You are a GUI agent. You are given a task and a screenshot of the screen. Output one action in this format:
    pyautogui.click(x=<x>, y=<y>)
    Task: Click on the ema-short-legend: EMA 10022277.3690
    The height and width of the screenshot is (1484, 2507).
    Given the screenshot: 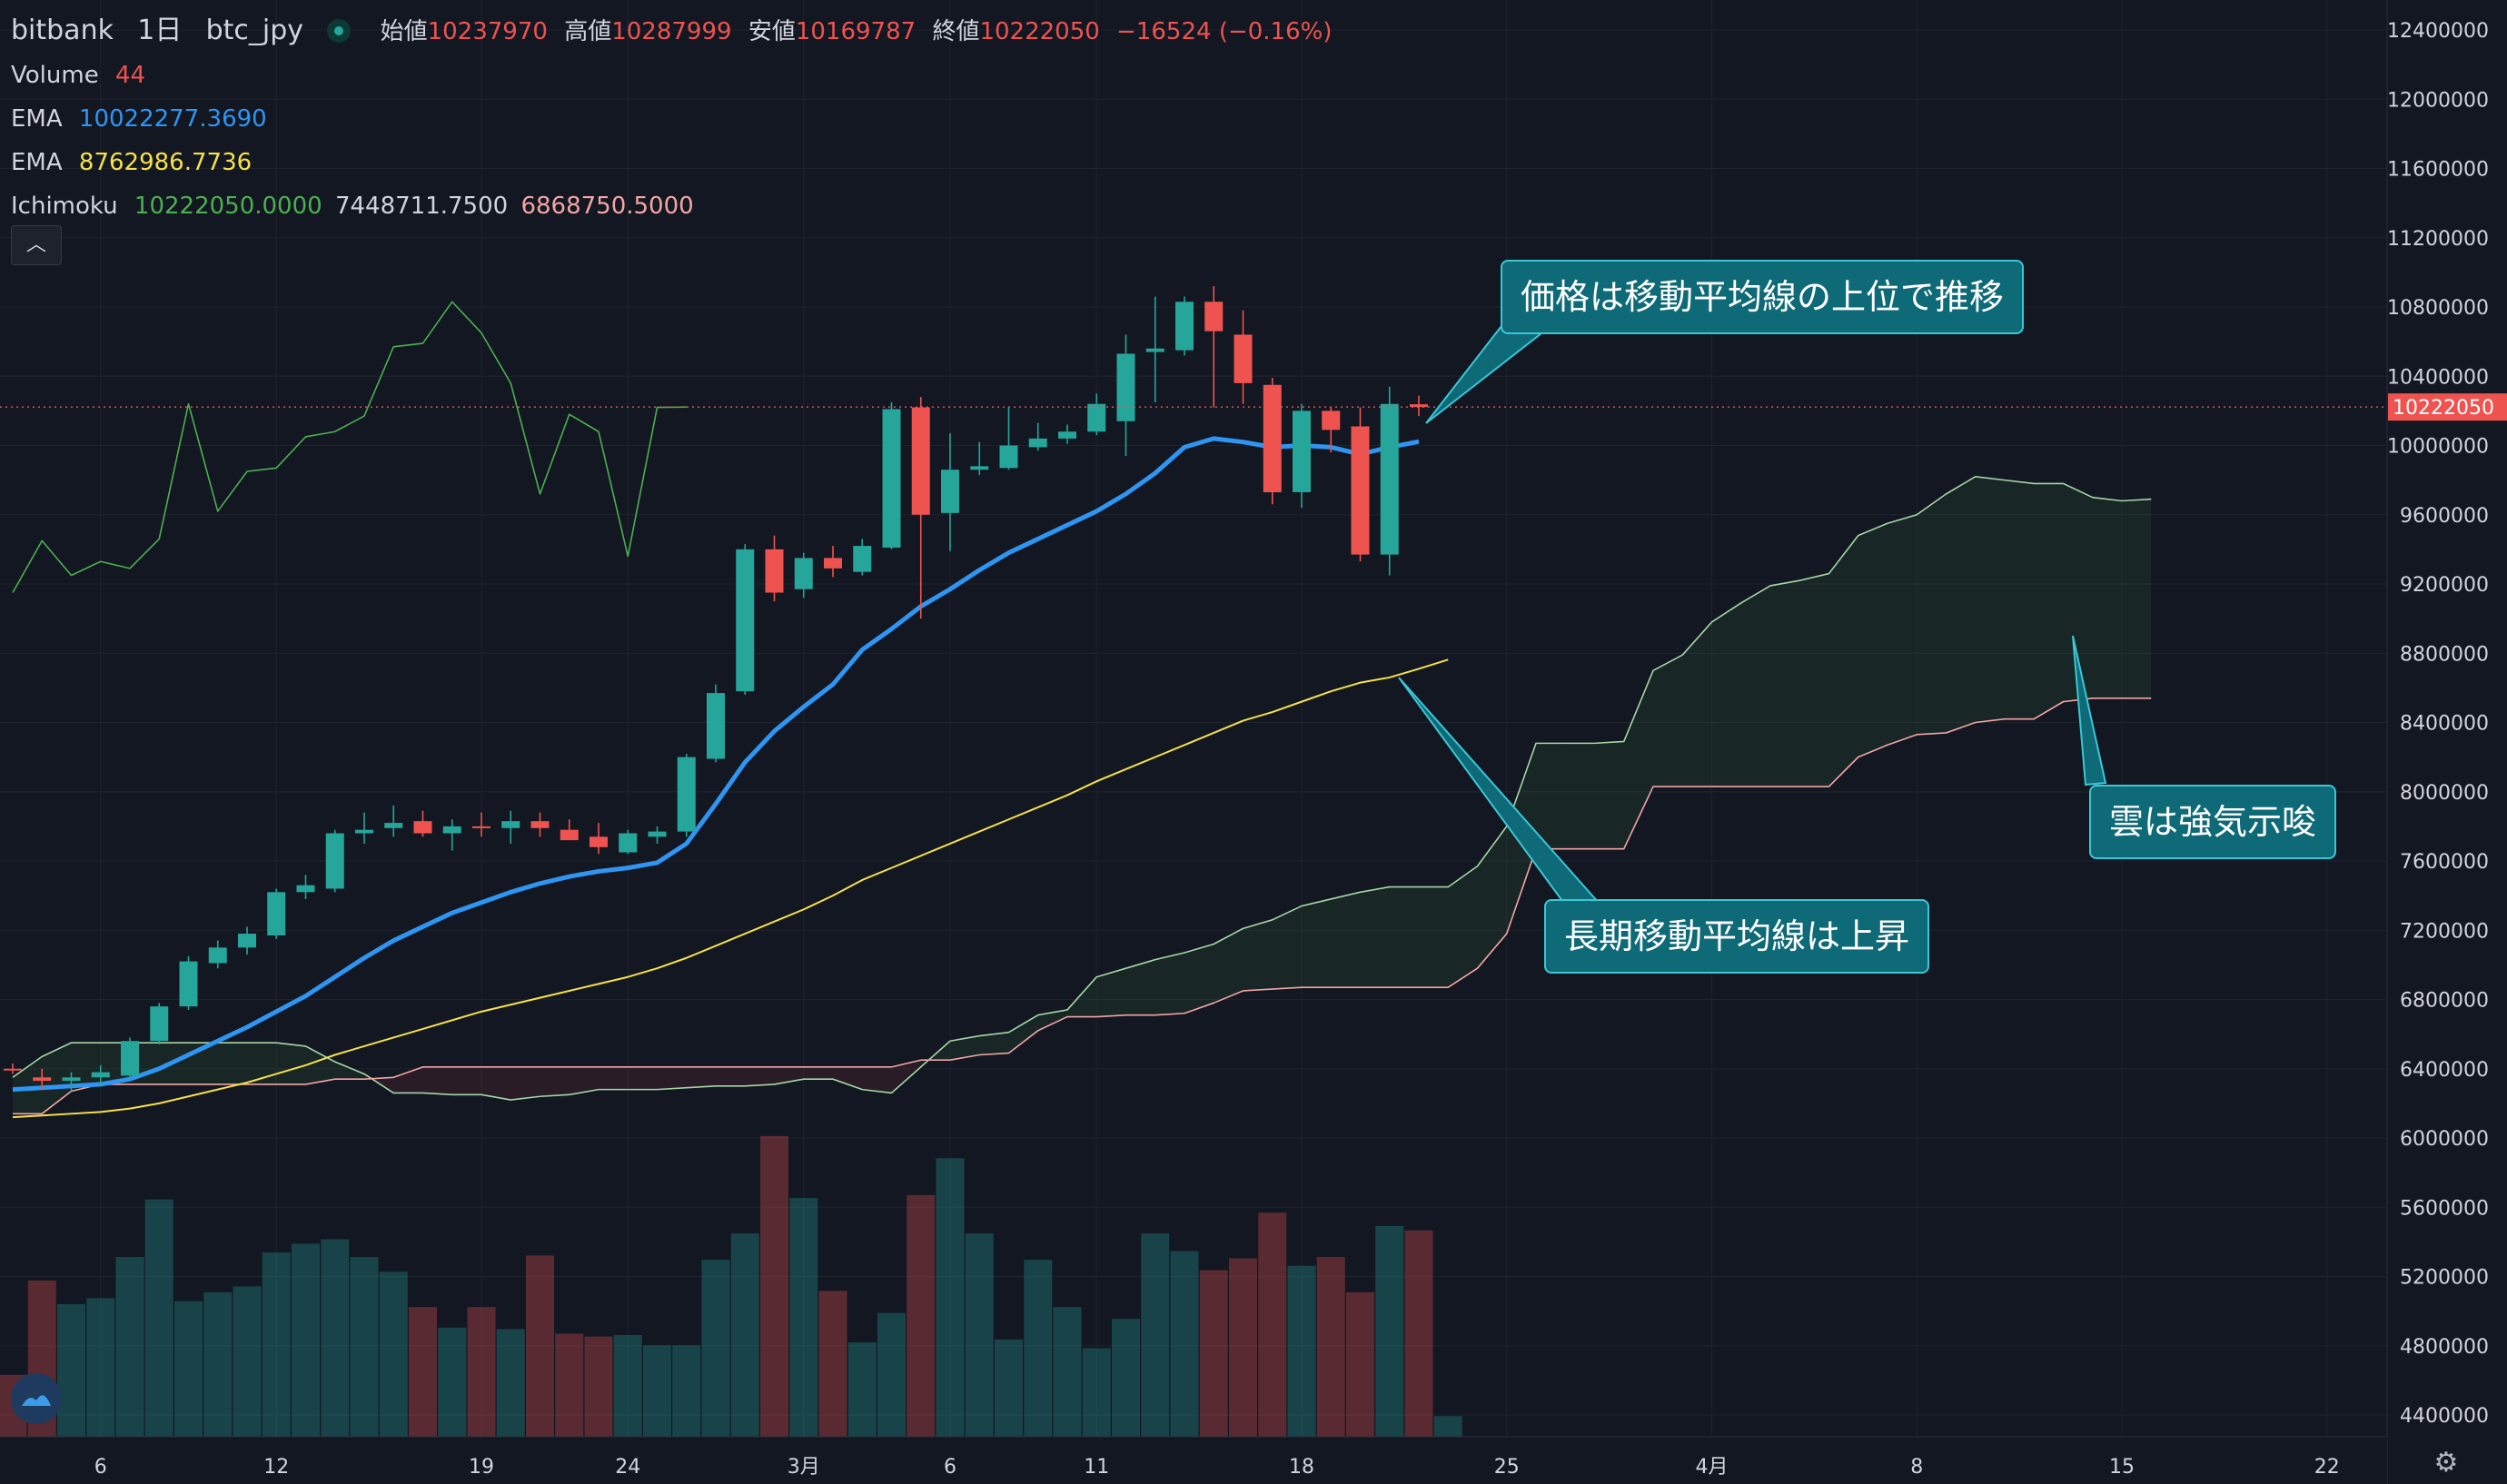 What is the action you would take?
    pyautogui.click(x=676, y=119)
    